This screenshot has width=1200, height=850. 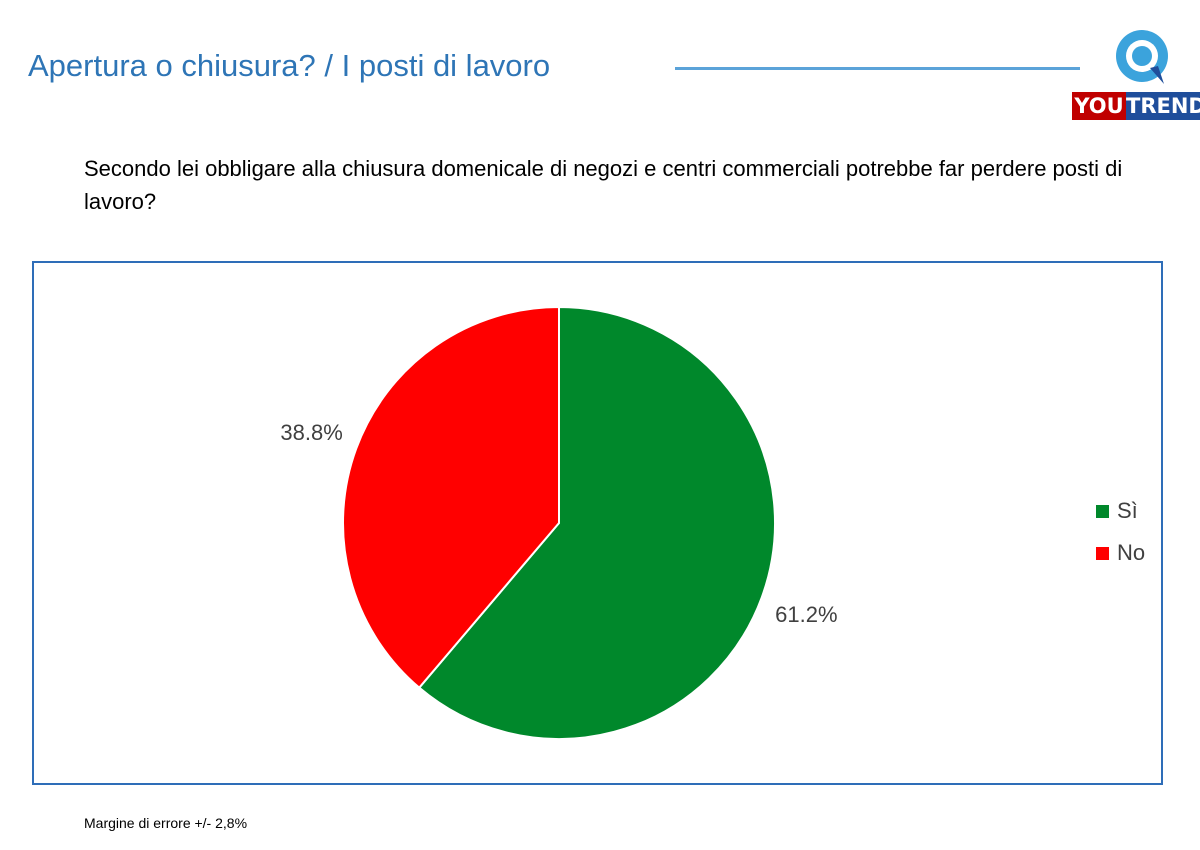 What do you see at coordinates (1131, 552) in the screenshot?
I see `legend-label: No` at bounding box center [1131, 552].